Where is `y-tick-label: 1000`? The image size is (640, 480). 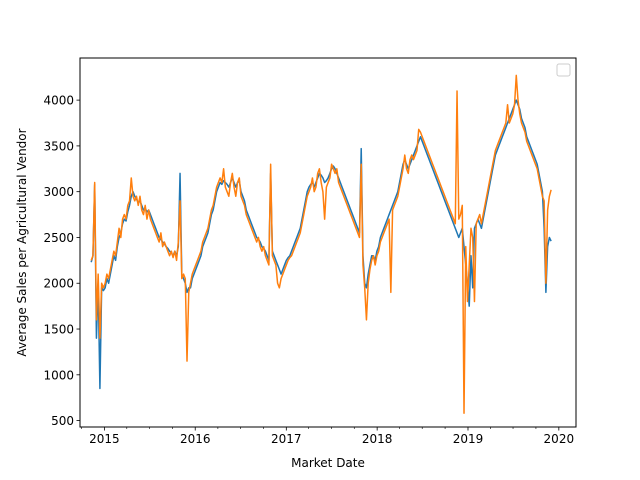 y-tick-label: 1000 is located at coordinates (58, 375).